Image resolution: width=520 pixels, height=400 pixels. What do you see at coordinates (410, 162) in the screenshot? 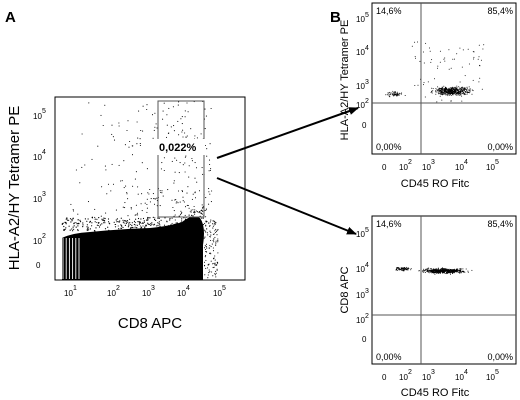
I see `panel-b-top-x-tick-exp: 2` at bounding box center [410, 162].